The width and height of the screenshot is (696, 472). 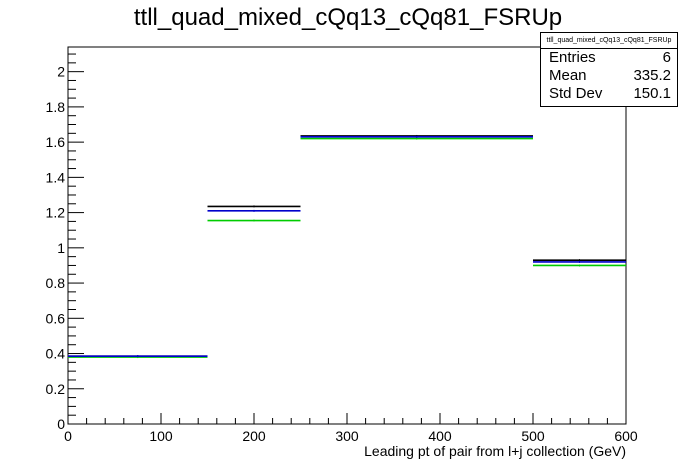 I want to click on y-tick-label: 0.8, so click(x=56, y=283).